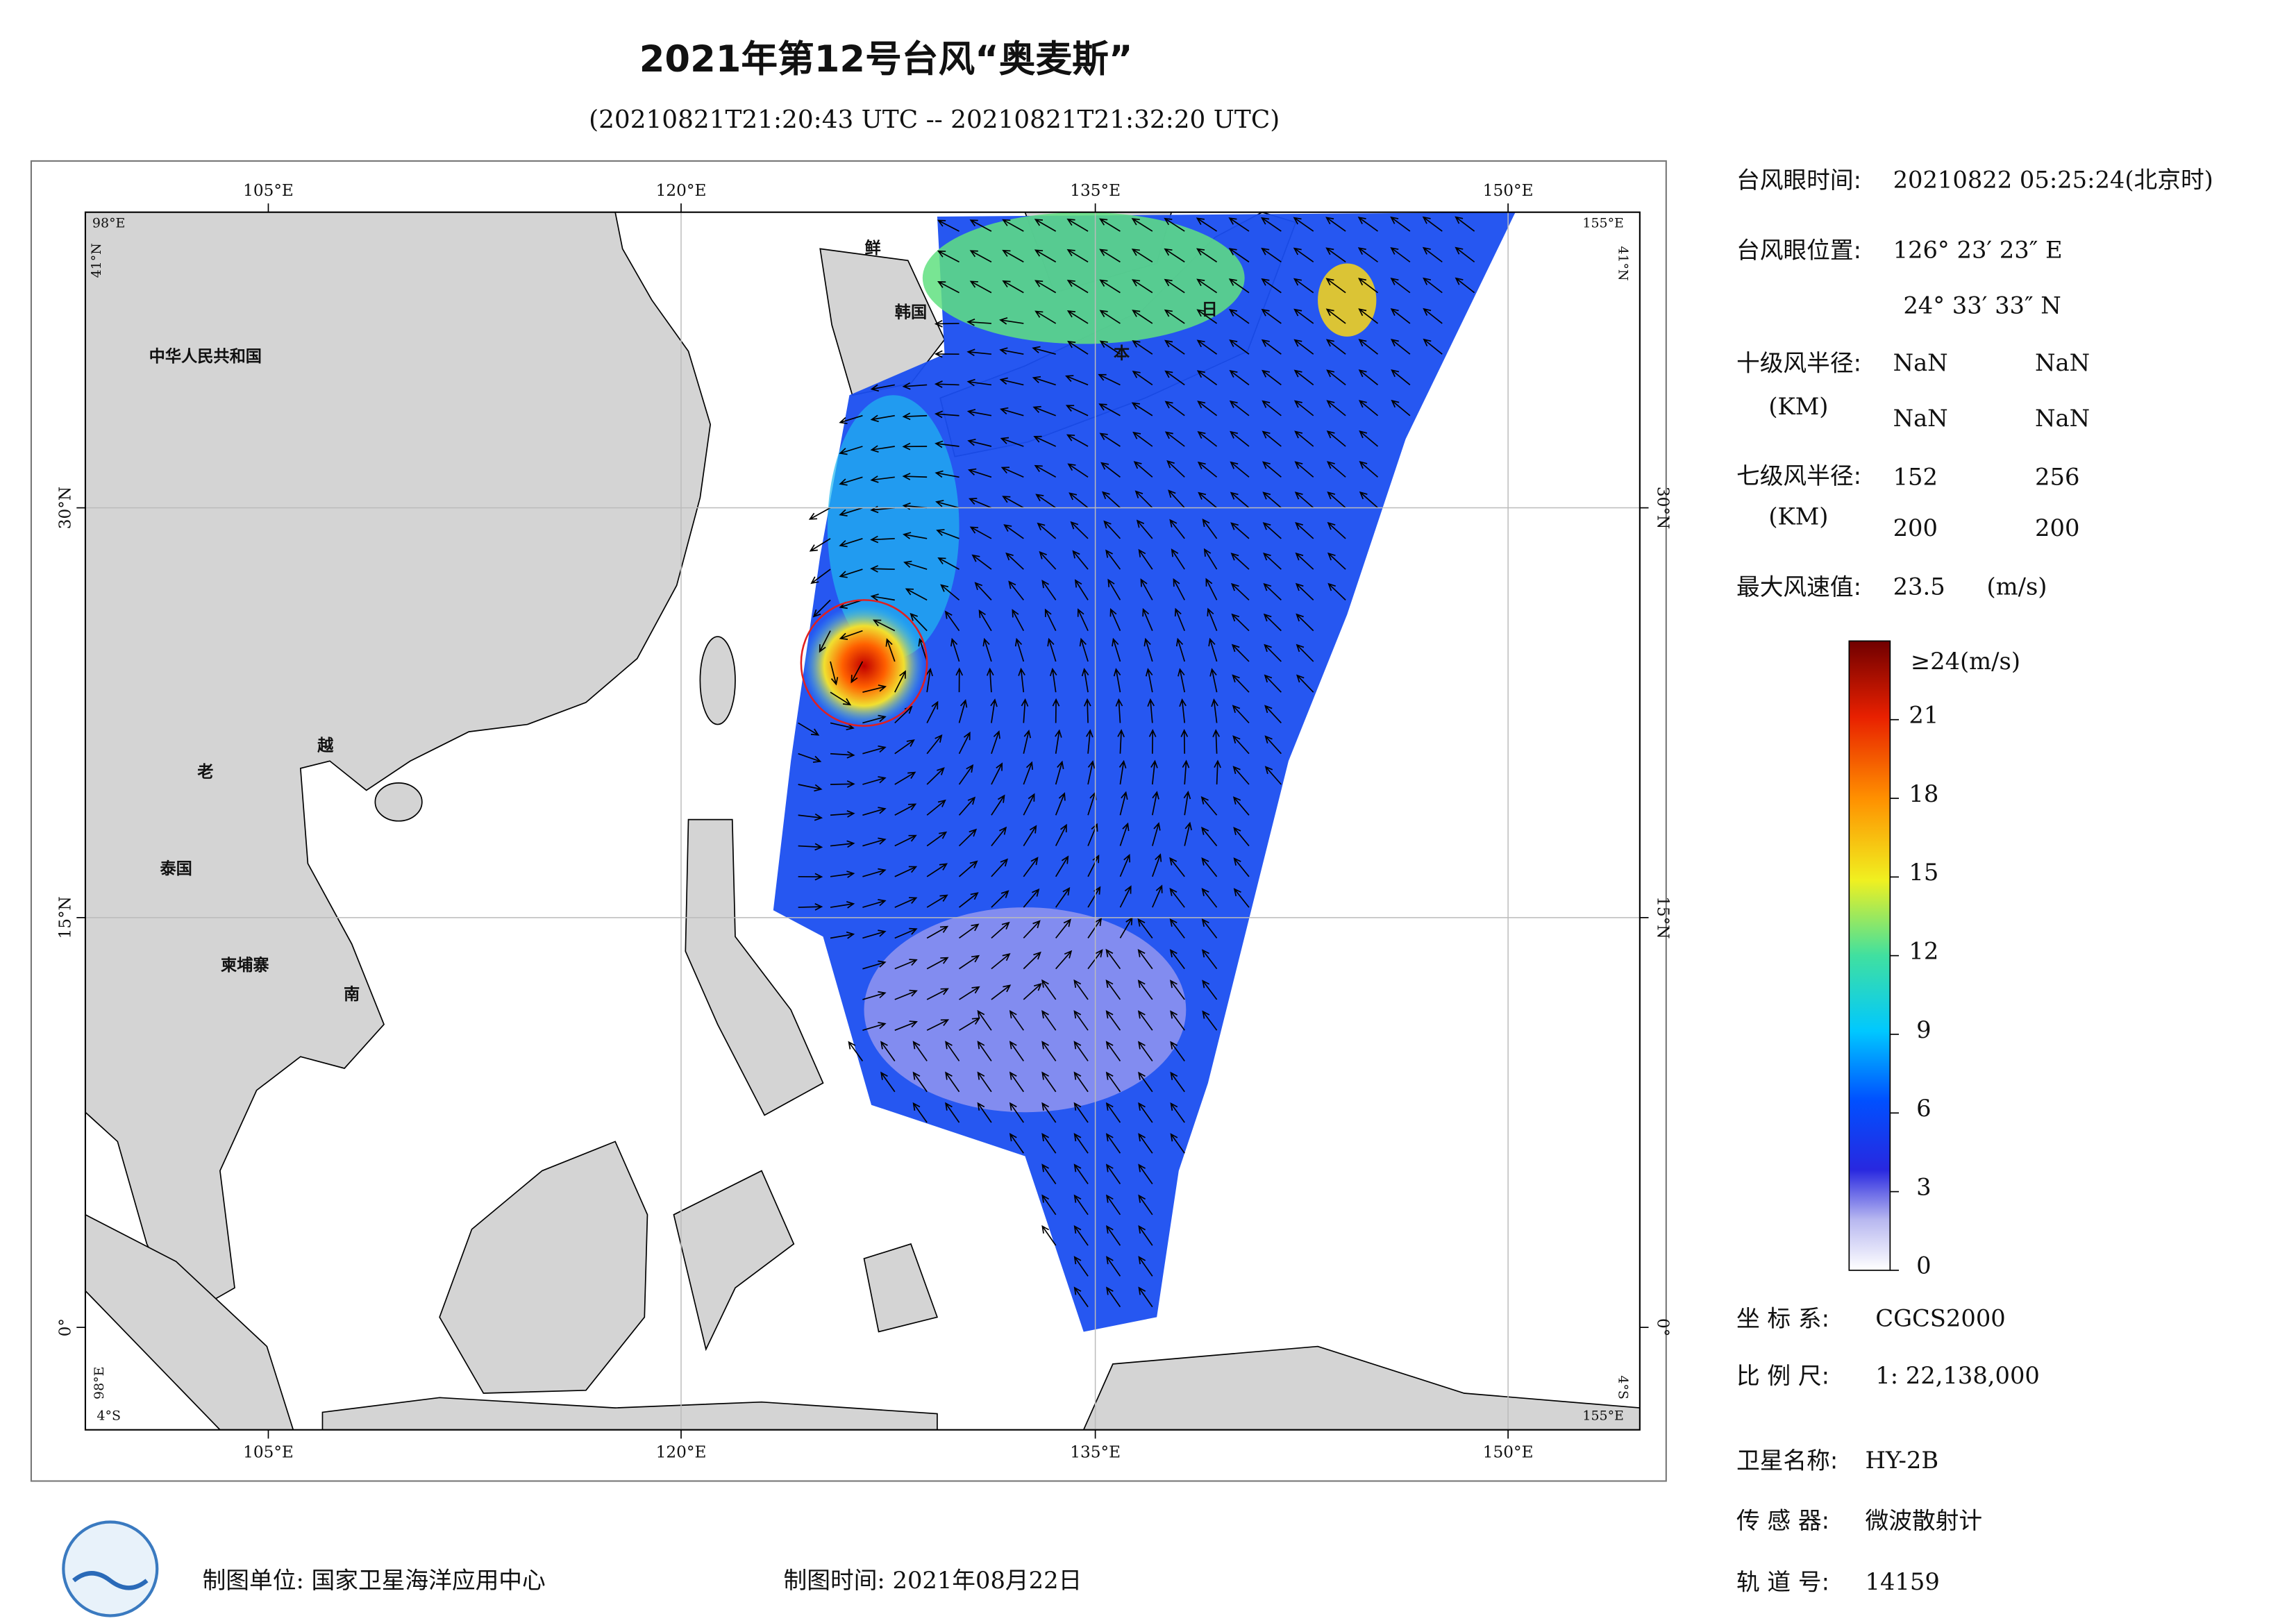 Image resolution: width=2296 pixels, height=1623 pixels. I want to click on corner-label: 4°S, so click(1623, 1387).